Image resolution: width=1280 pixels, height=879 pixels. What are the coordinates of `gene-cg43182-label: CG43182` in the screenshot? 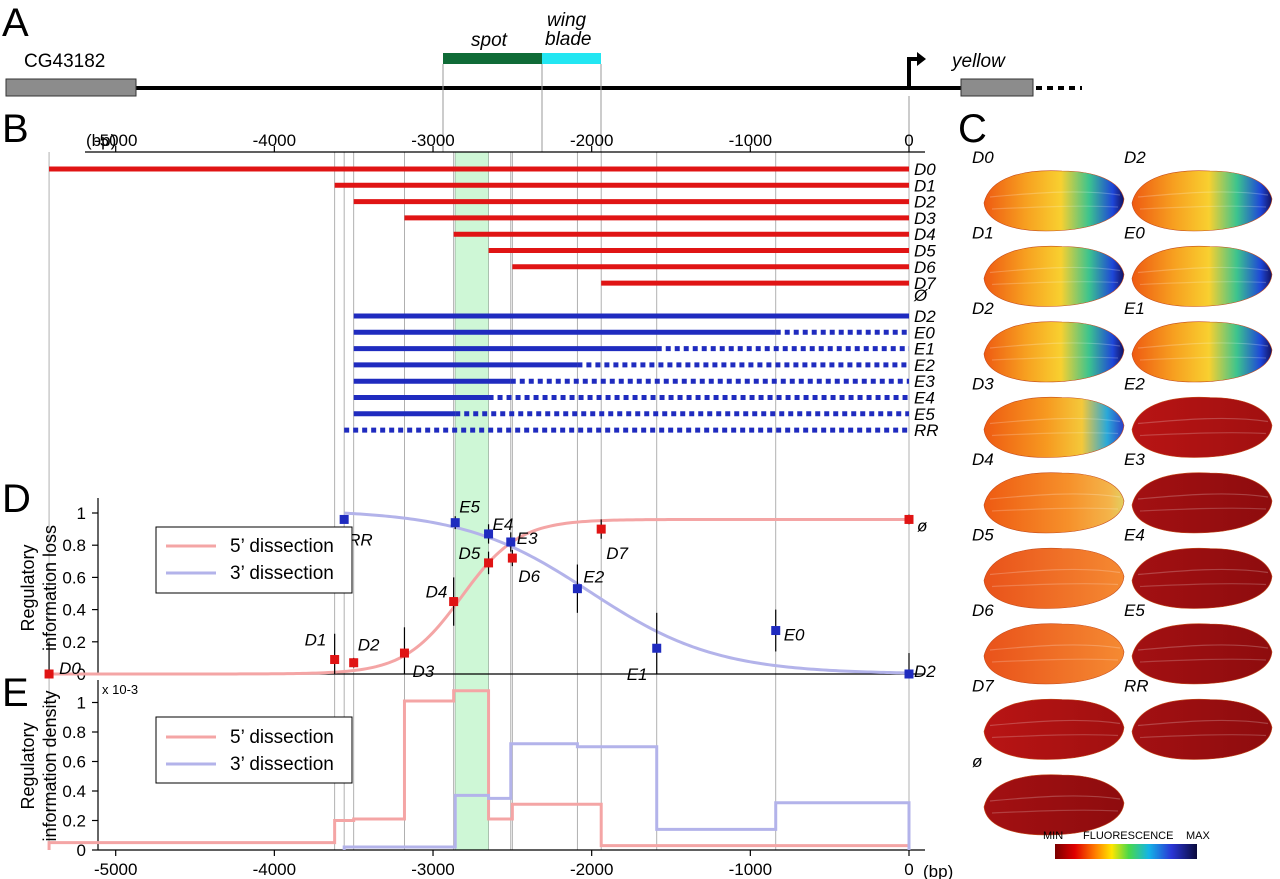 It's located at (64, 61).